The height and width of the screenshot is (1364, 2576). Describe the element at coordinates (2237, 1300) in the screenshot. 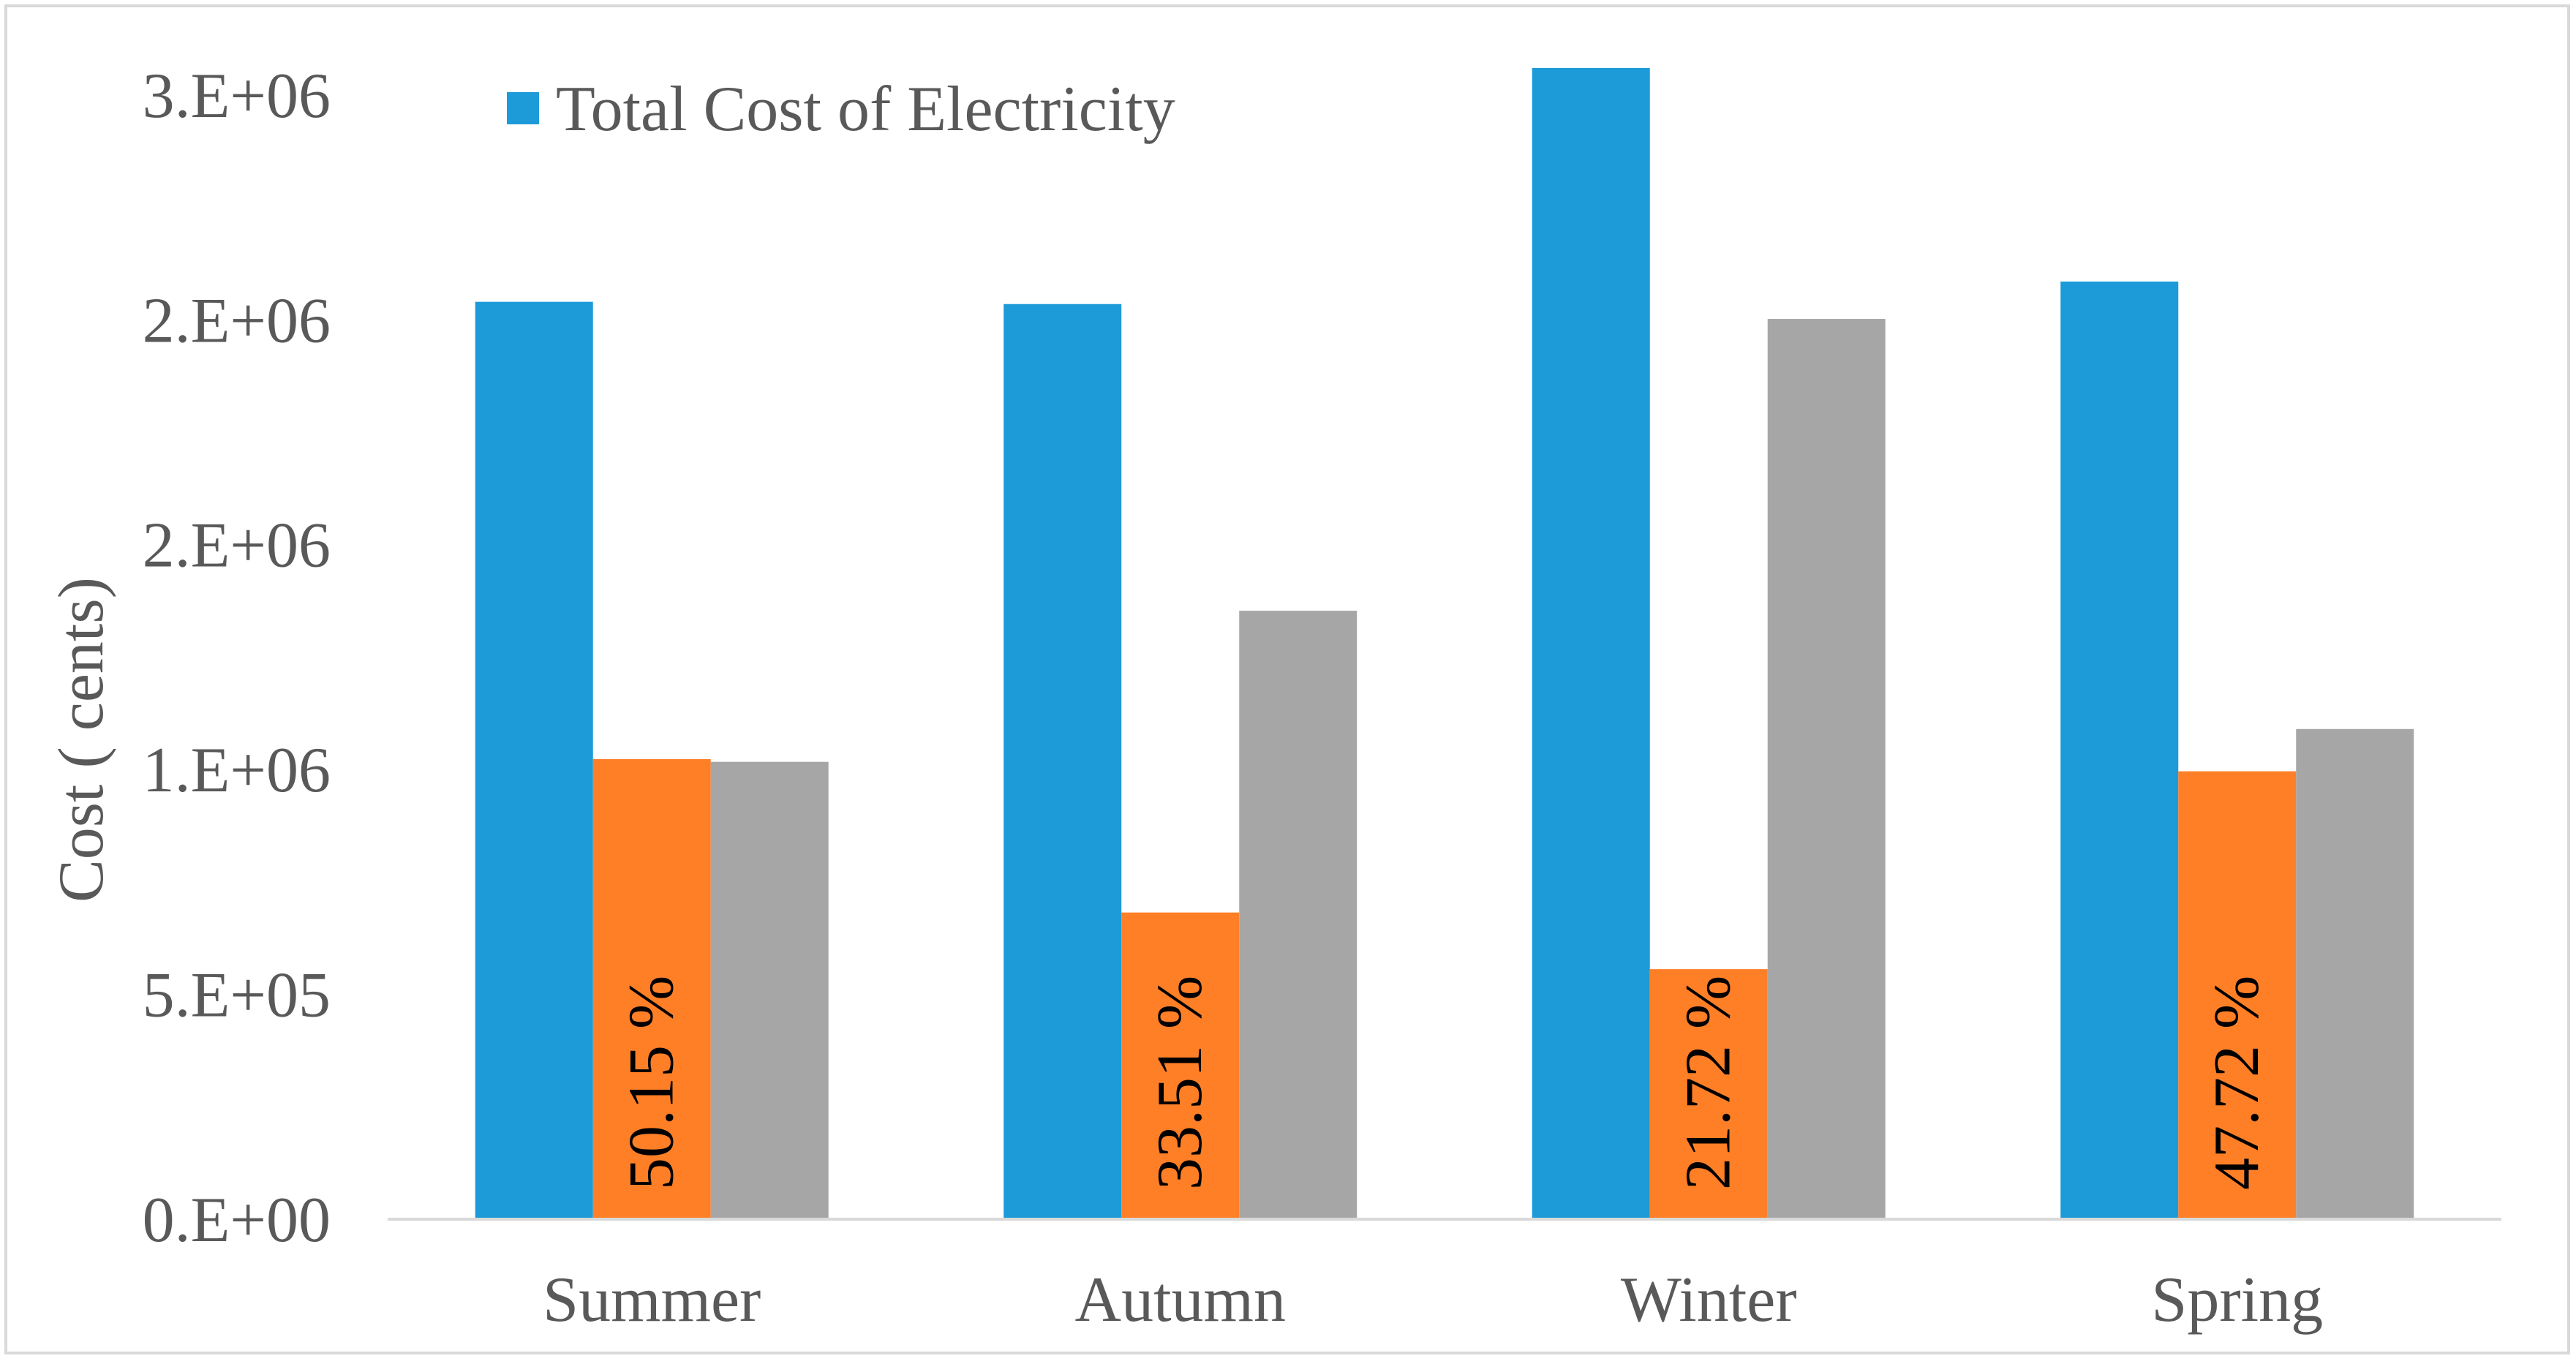

I see `x-tick-label-spring: Spring` at that location.